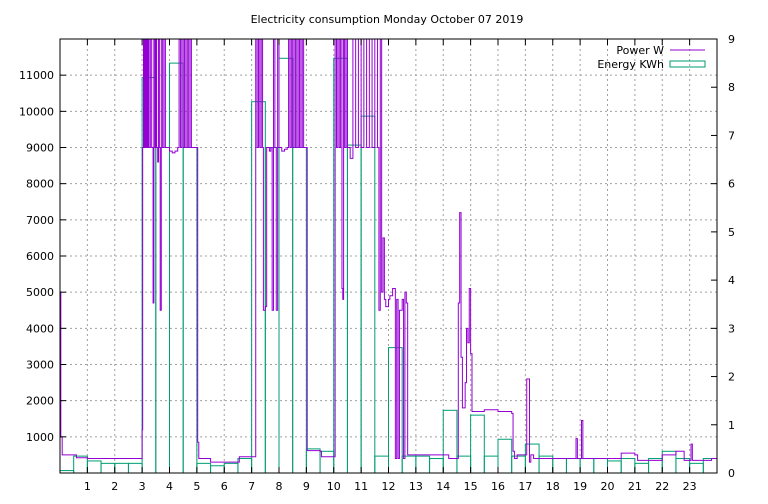 Image resolution: width=768 pixels, height=504 pixels. Describe the element at coordinates (608, 486) in the screenshot. I see `x-tick-label: 20` at that location.